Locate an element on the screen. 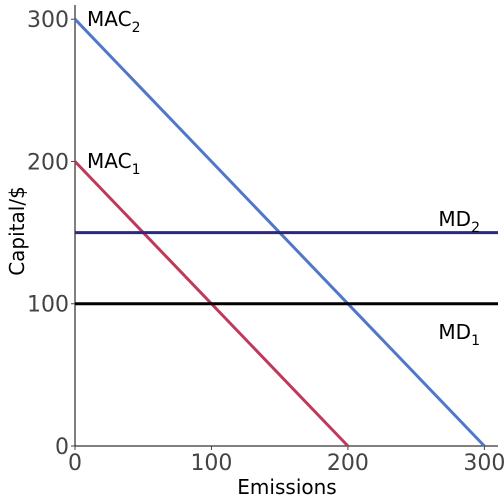  series-label-mac2: MAC2 is located at coordinates (113, 21).